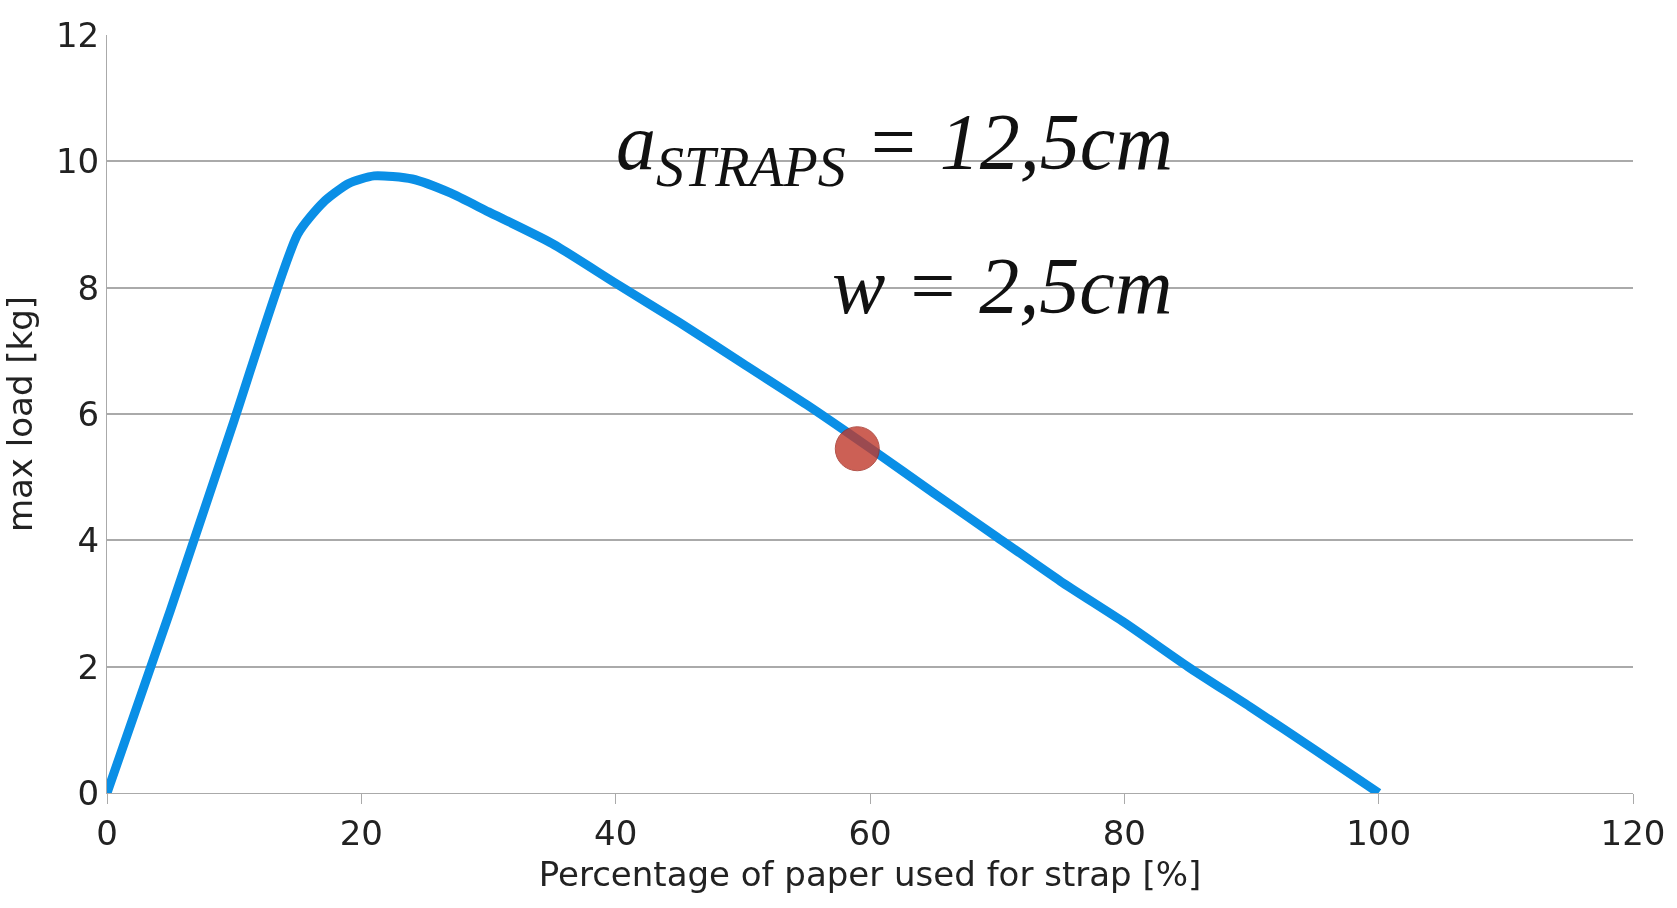 This screenshot has height=908, width=1677. Describe the element at coordinates (870, 832) in the screenshot. I see `x-tick-label: 60` at that location.